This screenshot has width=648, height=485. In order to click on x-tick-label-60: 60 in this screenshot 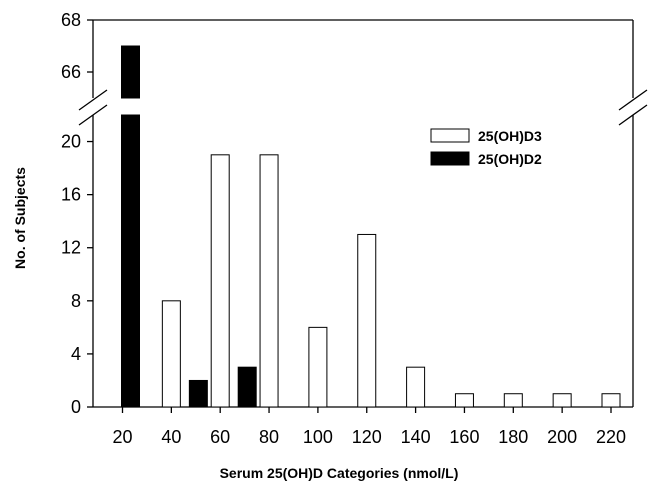, I will do `click(220, 437)`.